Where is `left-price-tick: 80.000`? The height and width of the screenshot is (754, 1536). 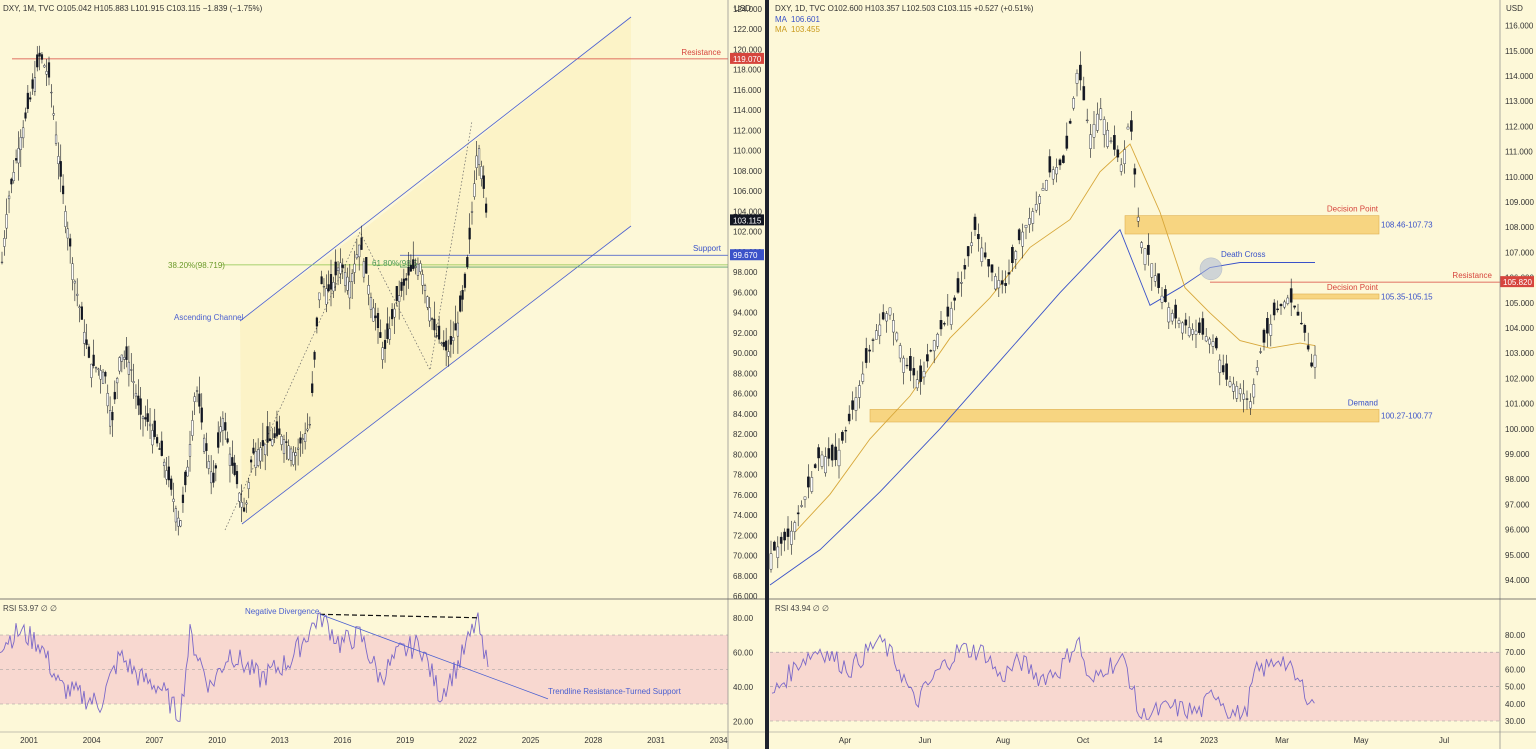
left-price-tick: 80.000 is located at coordinates (745, 454).